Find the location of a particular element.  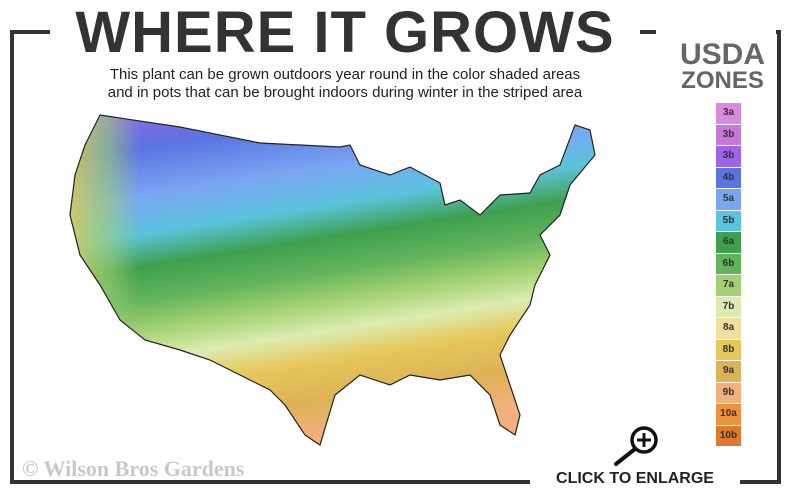

enlarge-background is located at coordinates (635, 480).